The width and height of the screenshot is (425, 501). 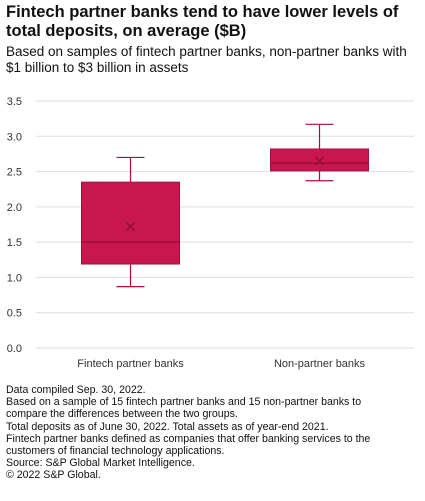 I want to click on y-tick-label: 2.0, so click(x=14, y=208).